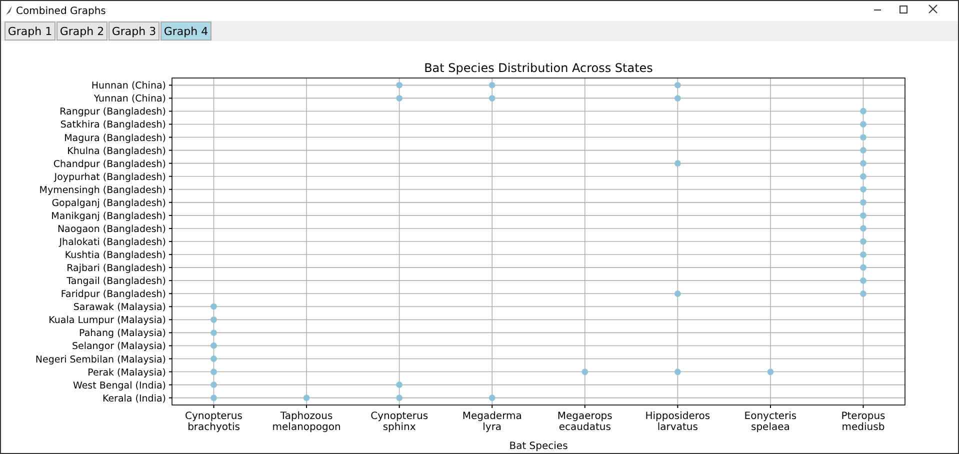 Image resolution: width=959 pixels, height=454 pixels. What do you see at coordinates (306, 422) in the screenshot?
I see `x-tick-label: Taphozous melanopogon` at bounding box center [306, 422].